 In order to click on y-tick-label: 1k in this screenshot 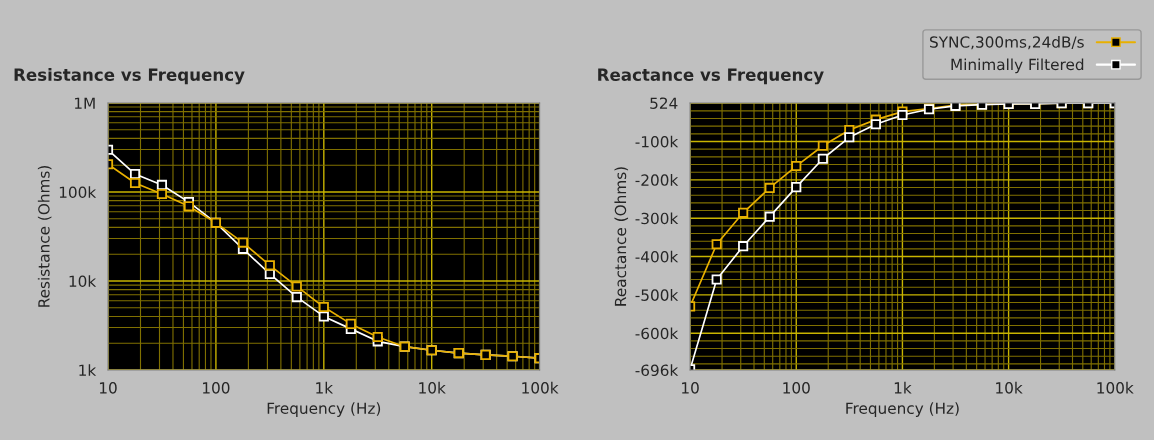, I will do `click(88, 370)`.